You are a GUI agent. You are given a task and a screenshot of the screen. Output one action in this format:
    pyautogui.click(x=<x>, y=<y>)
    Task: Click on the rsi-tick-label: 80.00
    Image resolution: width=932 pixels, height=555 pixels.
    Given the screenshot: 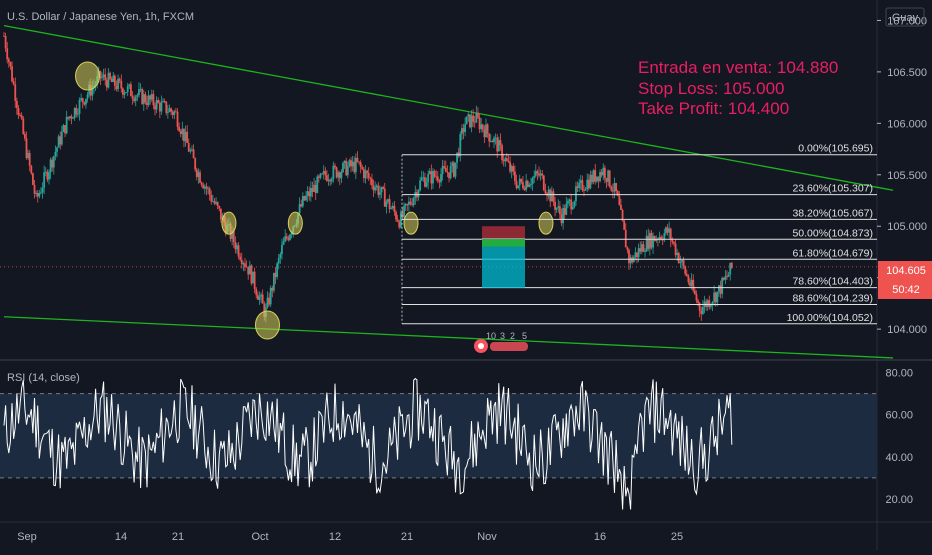 What is the action you would take?
    pyautogui.click(x=899, y=374)
    